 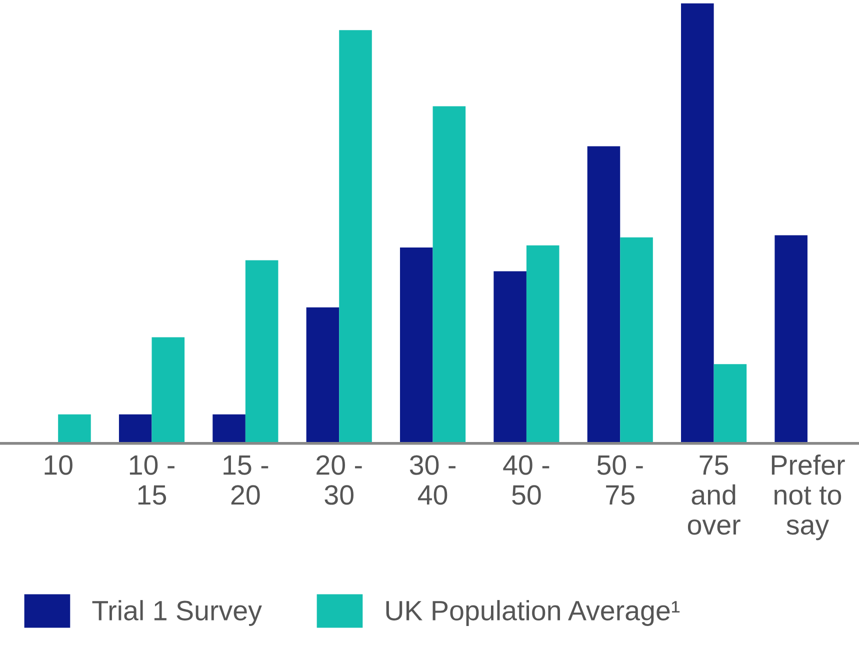 What do you see at coordinates (246, 480) in the screenshot?
I see `x-tick-label: 15 - 20` at bounding box center [246, 480].